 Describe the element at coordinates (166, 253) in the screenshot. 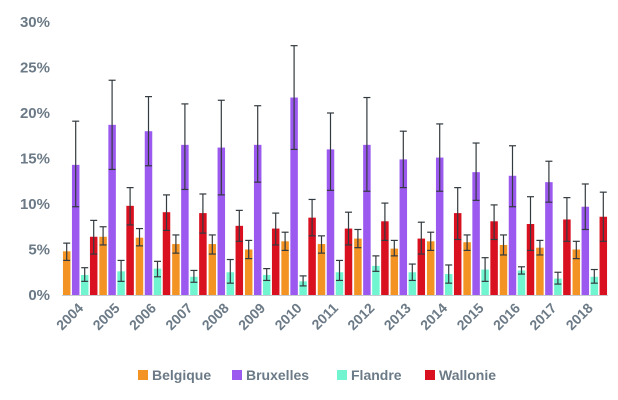

I see `bar-wallonie-2006` at that location.